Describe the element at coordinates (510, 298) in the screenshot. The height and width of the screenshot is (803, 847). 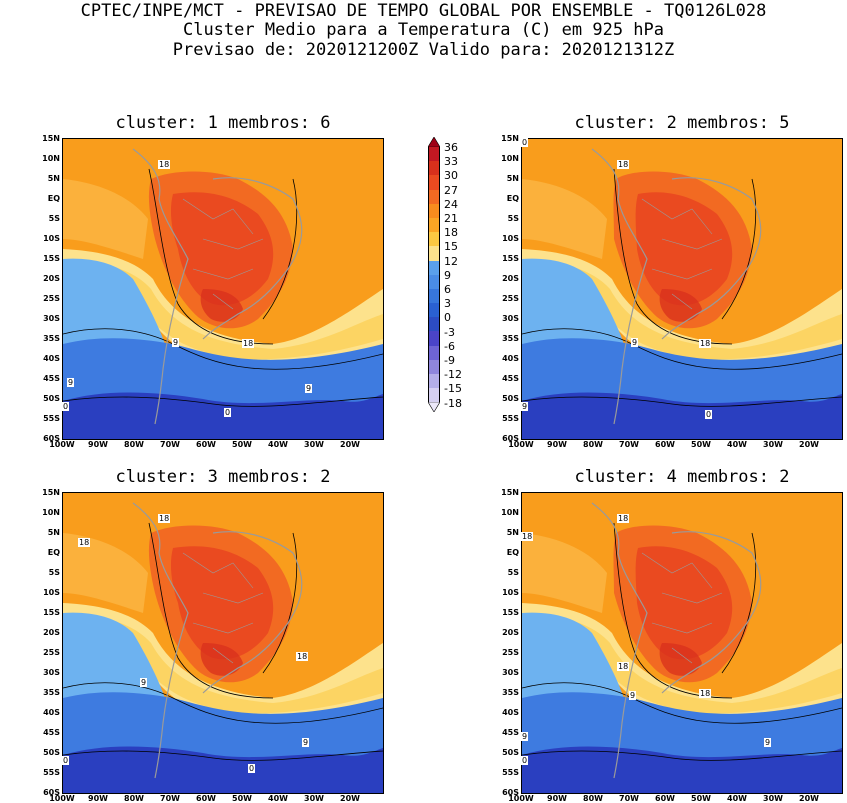
I see `lat-tick-label: 25S` at that location.